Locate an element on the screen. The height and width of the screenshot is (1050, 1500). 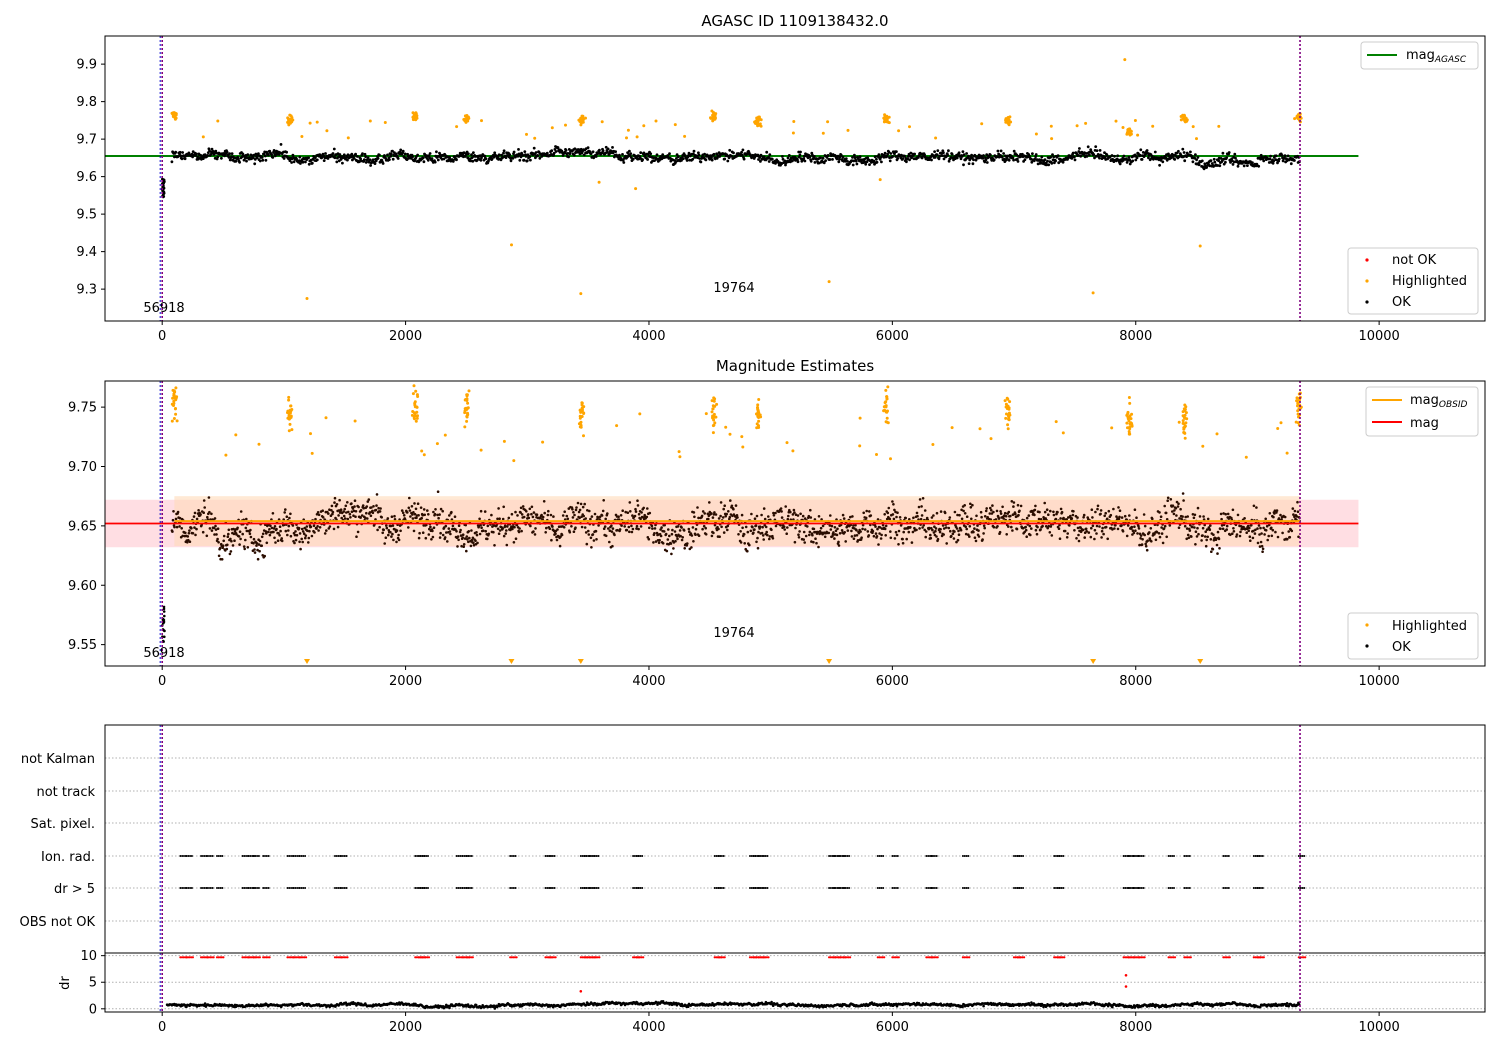
legend-not-ok-swatch is located at coordinates (1367, 260).